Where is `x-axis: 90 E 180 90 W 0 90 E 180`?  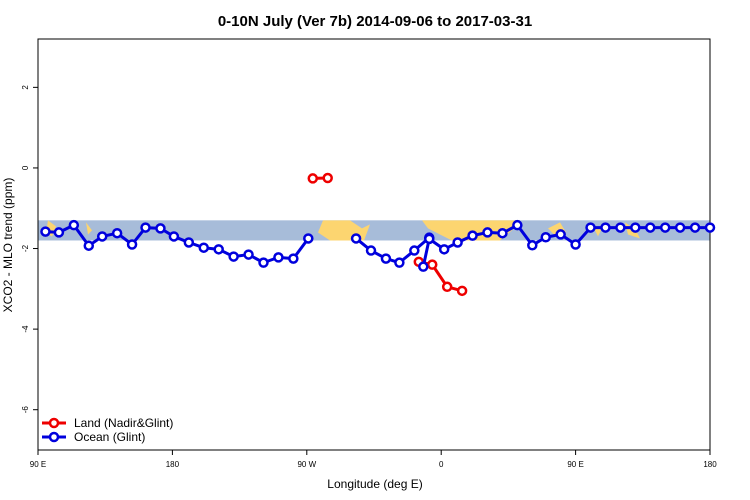 x-axis: 90 E 180 90 W 0 90 E 180 is located at coordinates (373, 459).